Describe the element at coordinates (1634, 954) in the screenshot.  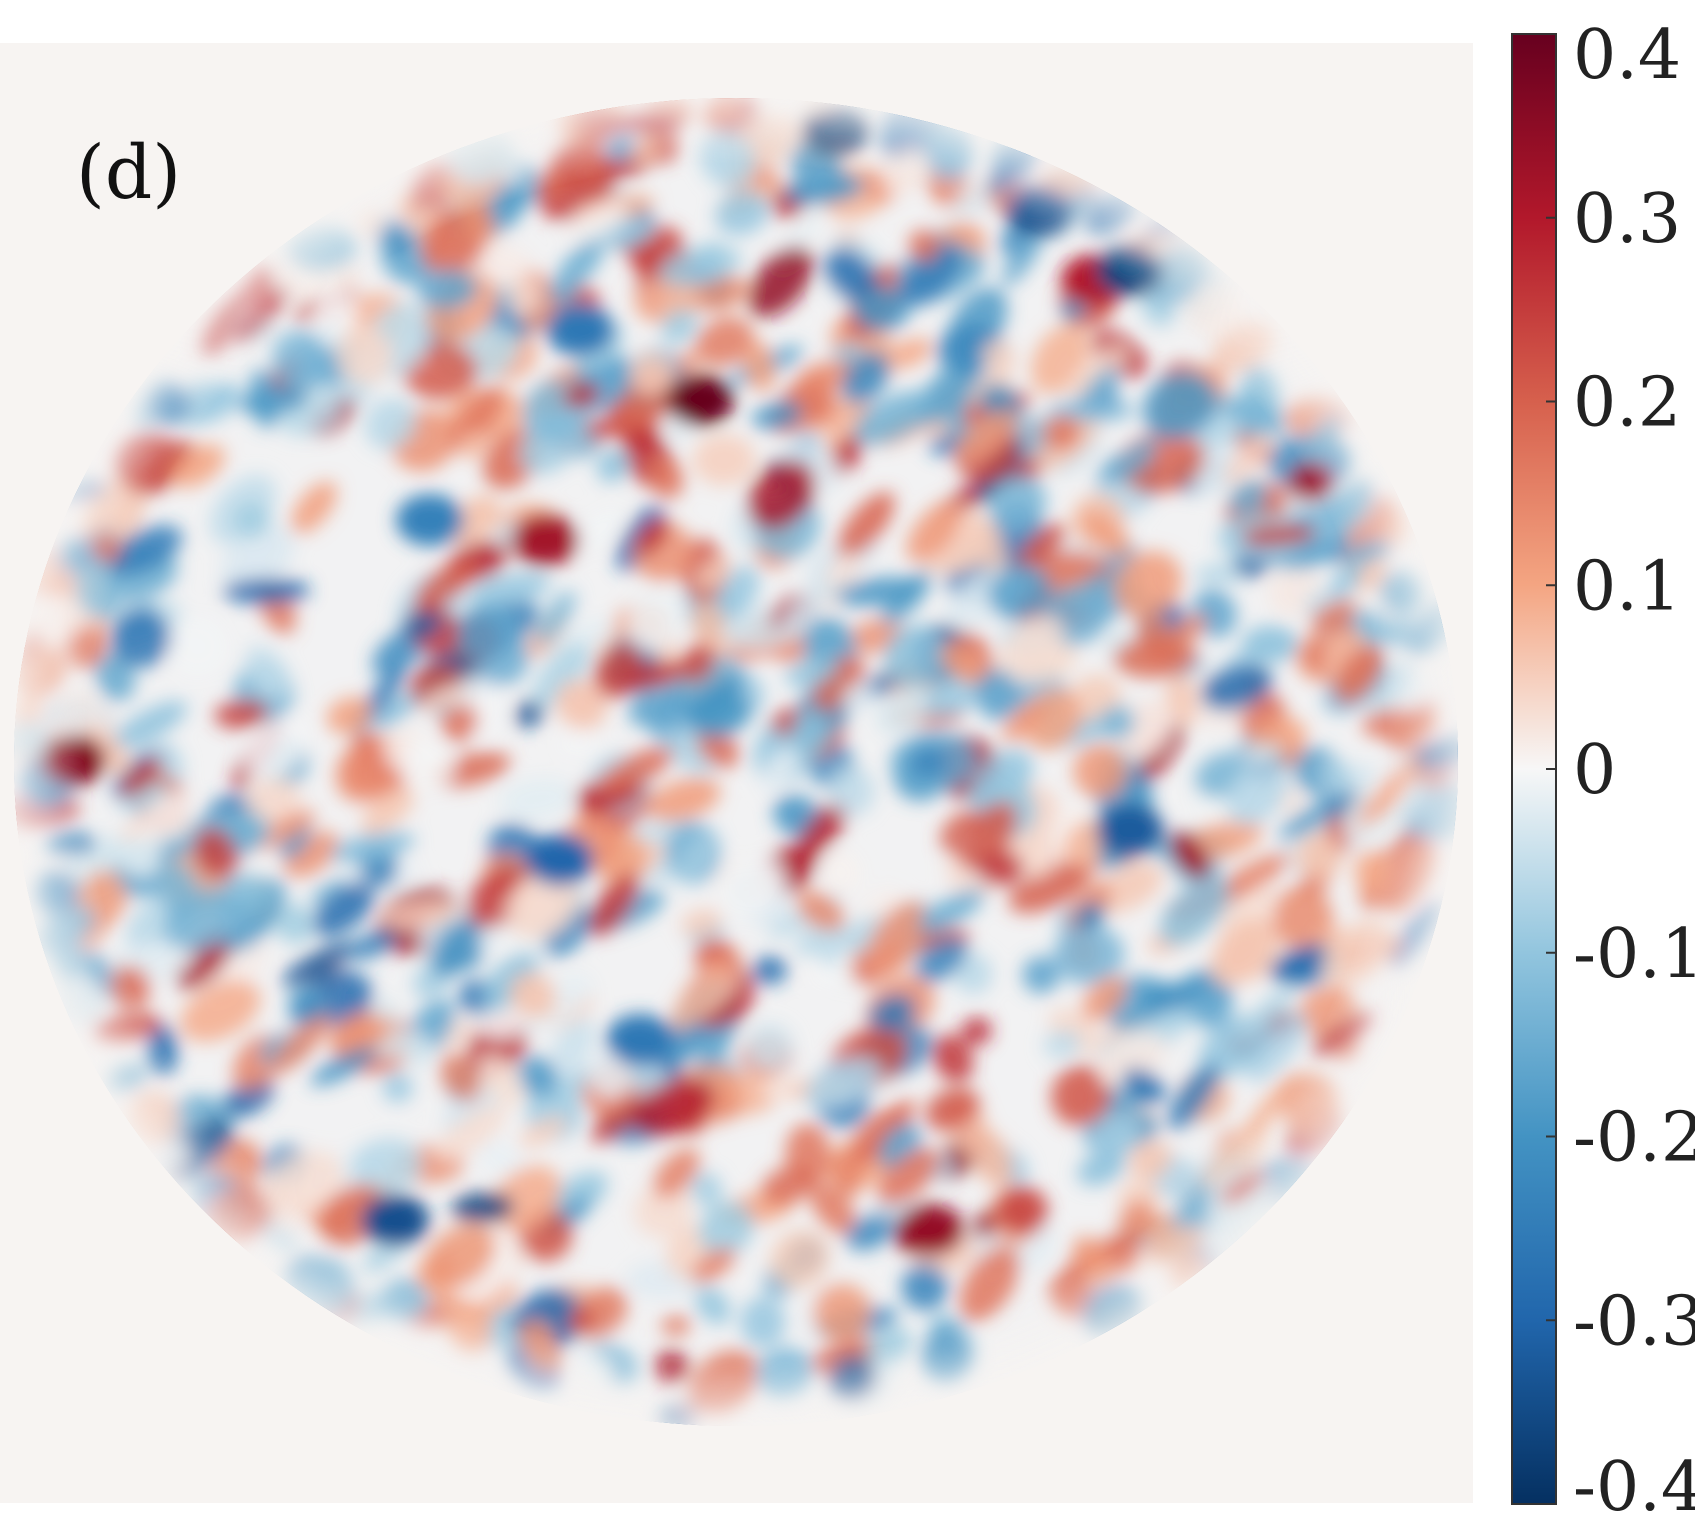
I see `colorbar-tick-label: -0.1` at that location.